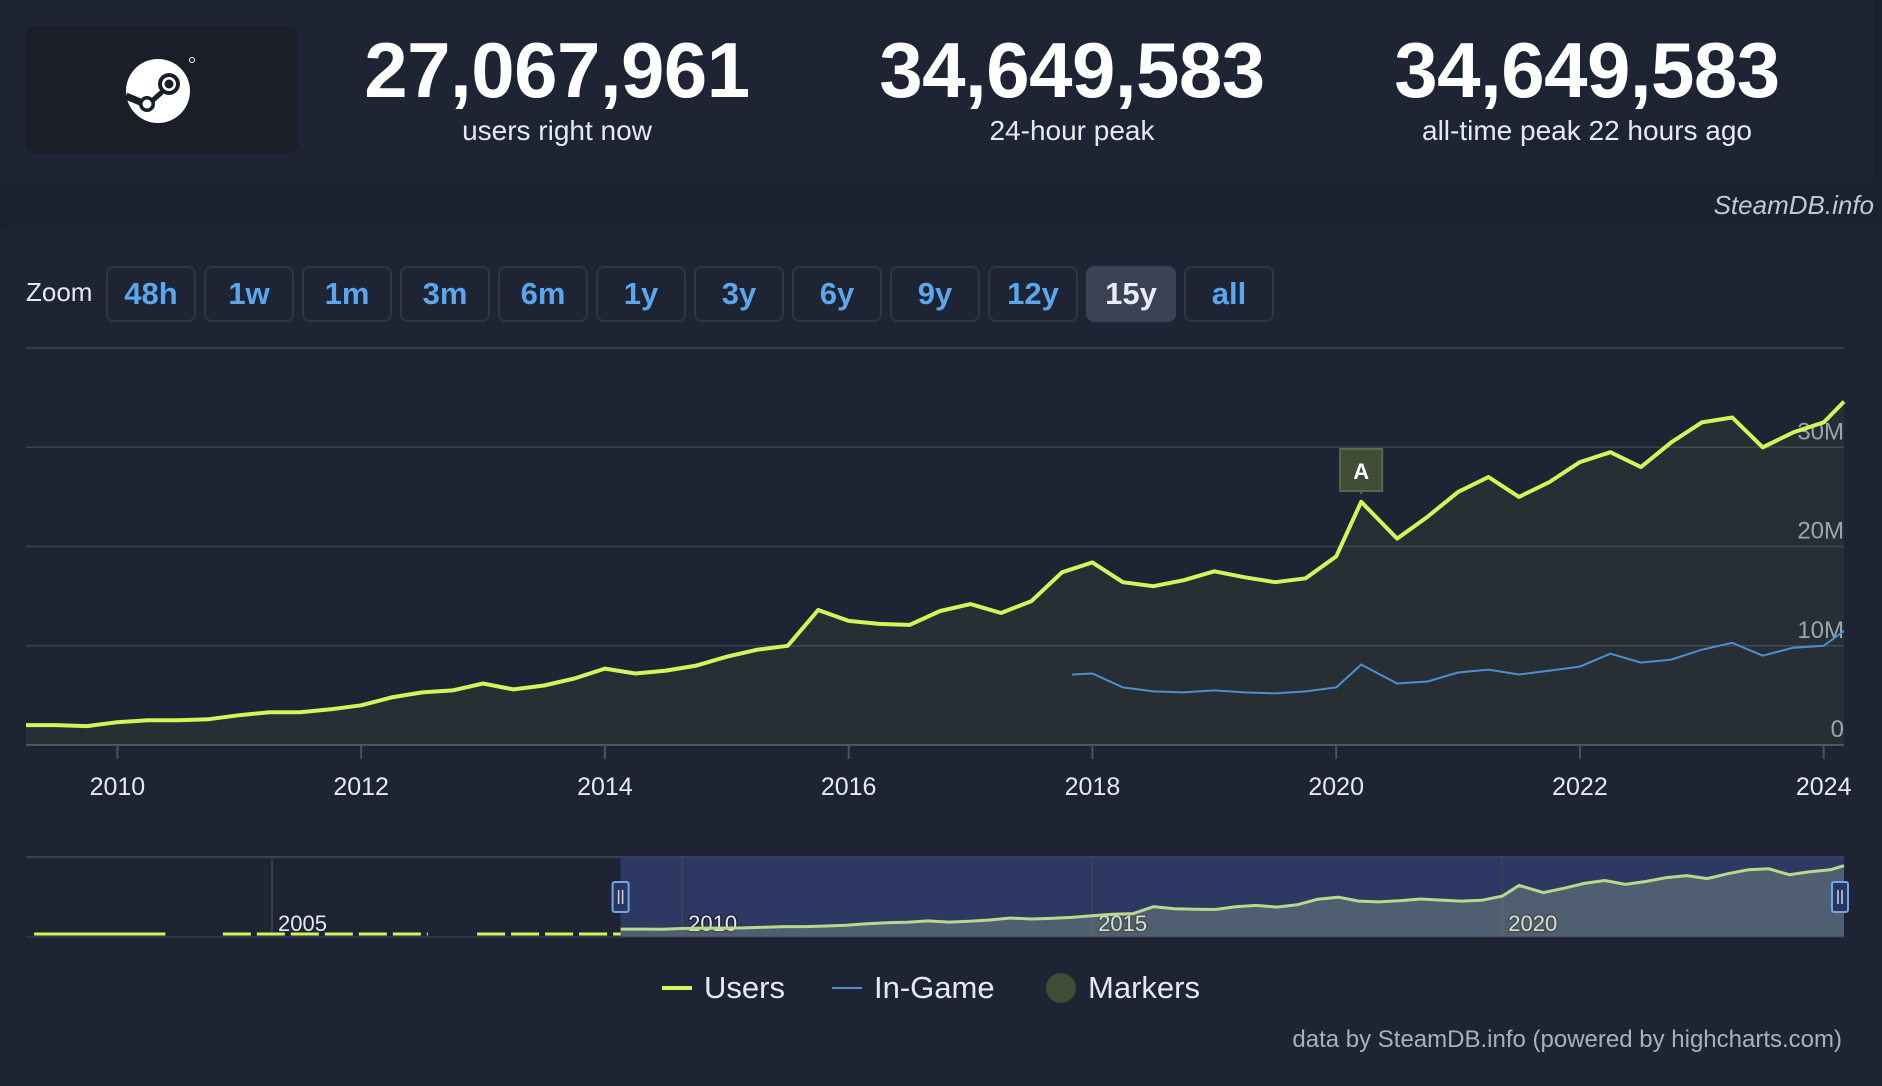 The height and width of the screenshot is (1086, 1882). What do you see at coordinates (935, 294) in the screenshot?
I see `zoom-button-9y: 9y` at bounding box center [935, 294].